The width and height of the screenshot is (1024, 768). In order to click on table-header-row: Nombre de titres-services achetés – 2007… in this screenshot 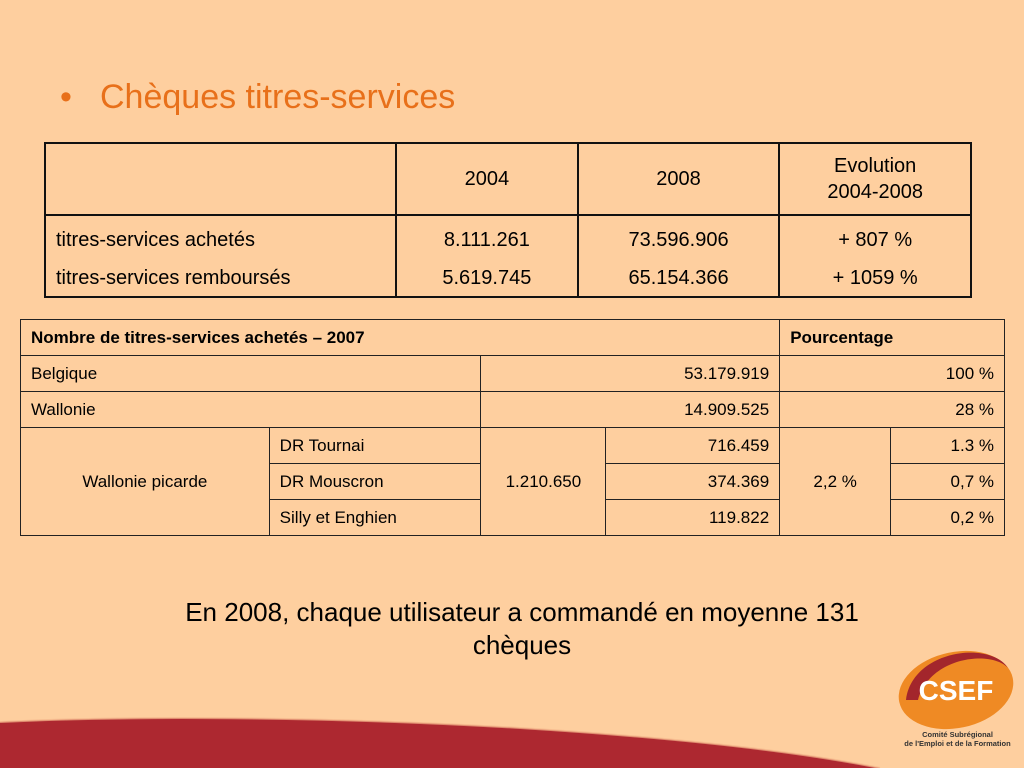, I will do `click(512, 337)`.